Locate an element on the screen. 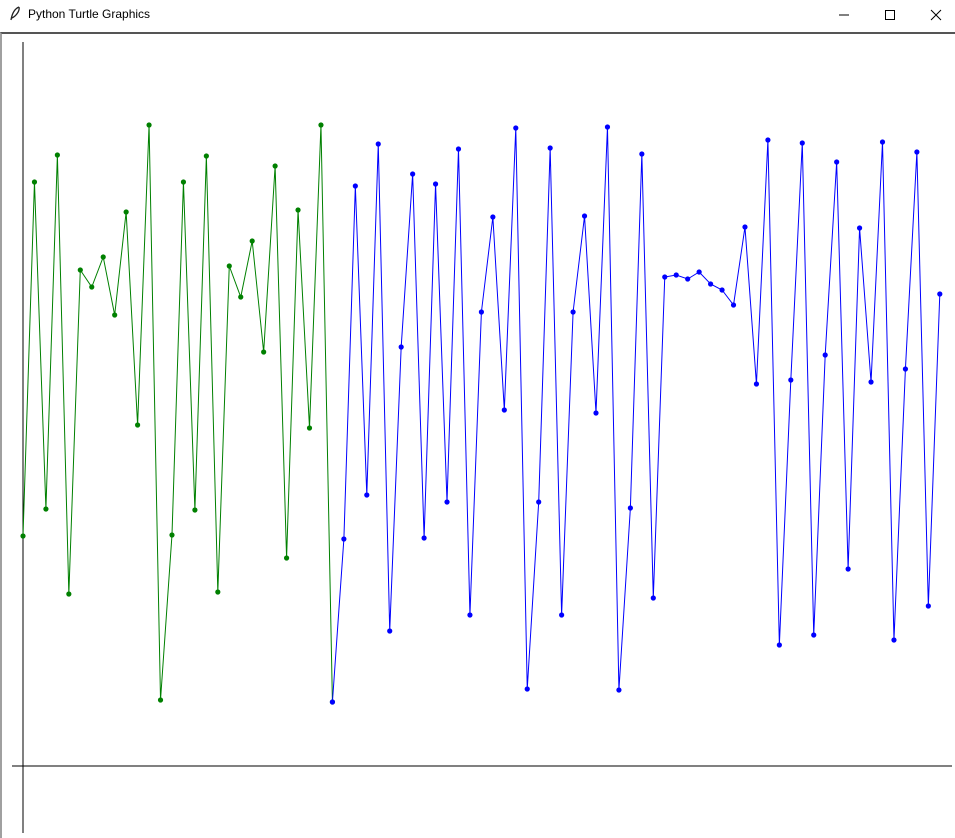 Image resolution: width=955 pixels, height=838 pixels. close-icon is located at coordinates (936, 15).